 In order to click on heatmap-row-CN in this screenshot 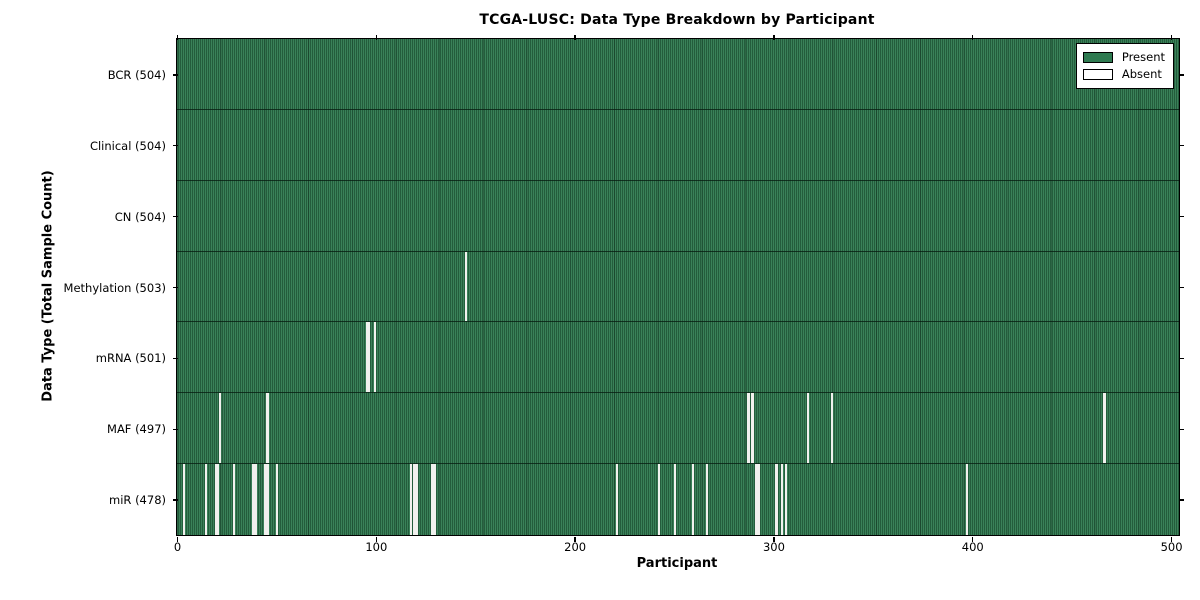, I will do `click(678, 216)`.